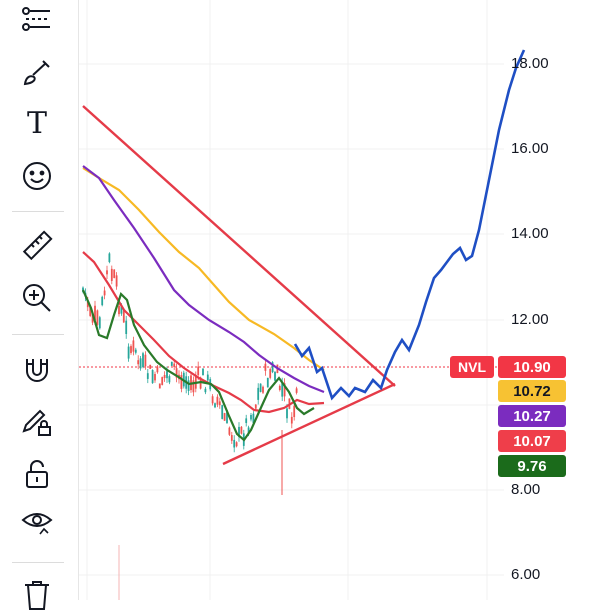 Image resolution: width=600 pixels, height=614 pixels. What do you see at coordinates (530, 63) in the screenshot?
I see `price-label-18: 18.00` at bounding box center [530, 63].